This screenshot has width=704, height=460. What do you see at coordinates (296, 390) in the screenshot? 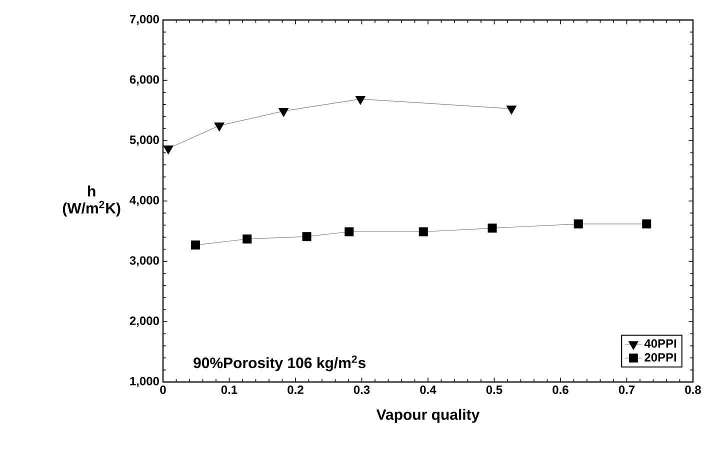
I see `x-tick-label: 0.2` at bounding box center [296, 390].